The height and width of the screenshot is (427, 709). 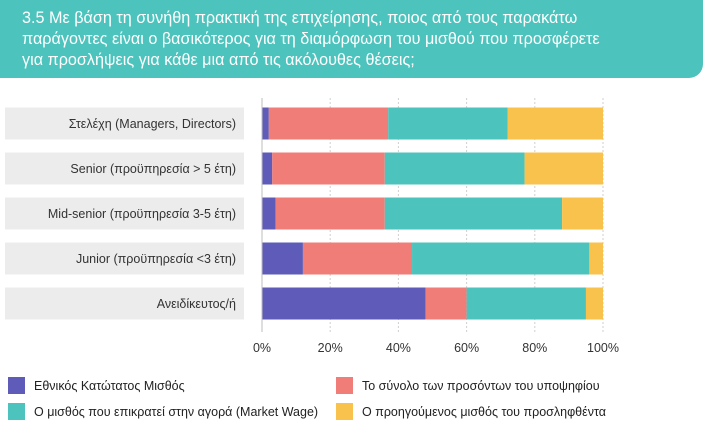 I want to click on category-label: Senior (προϋπηρεσία > 5 έτη), so click(x=153, y=169).